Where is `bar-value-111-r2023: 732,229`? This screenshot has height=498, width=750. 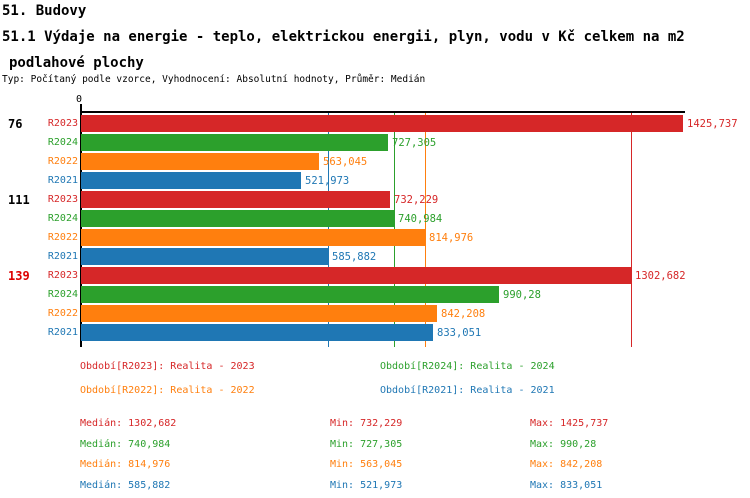
bar-value-111-r2023: 732,229 is located at coordinates (416, 200).